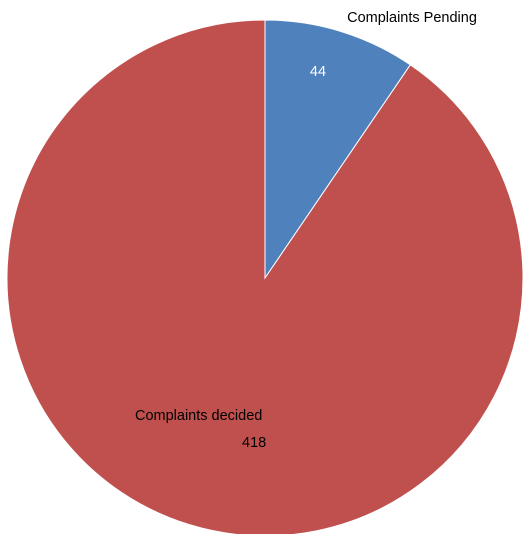 This screenshot has width=524, height=534. What do you see at coordinates (318, 72) in the screenshot?
I see `slice-value-label: 44` at bounding box center [318, 72].